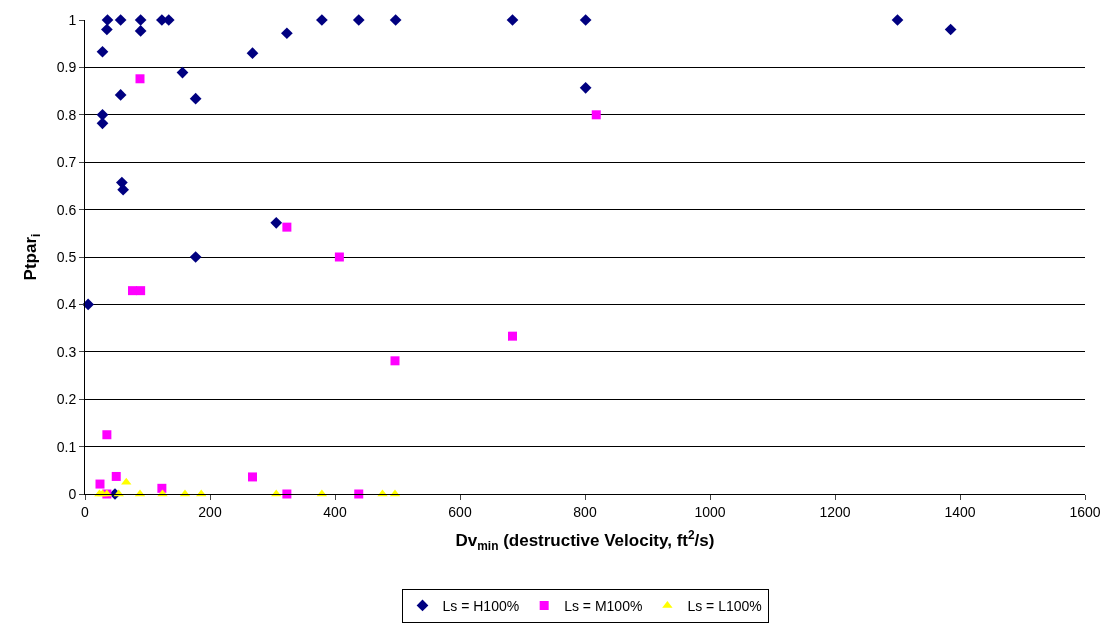  What do you see at coordinates (585, 511) in the screenshot?
I see `x-tick-label: 800` at bounding box center [585, 511].